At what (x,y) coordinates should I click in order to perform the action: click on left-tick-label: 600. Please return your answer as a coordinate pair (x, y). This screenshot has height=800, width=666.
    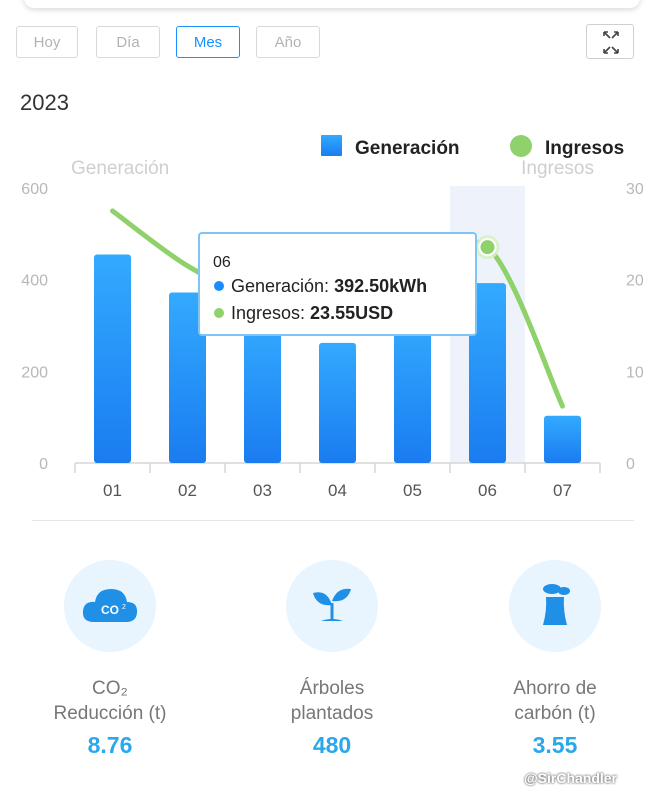
    Looking at the image, I should click on (34, 189).